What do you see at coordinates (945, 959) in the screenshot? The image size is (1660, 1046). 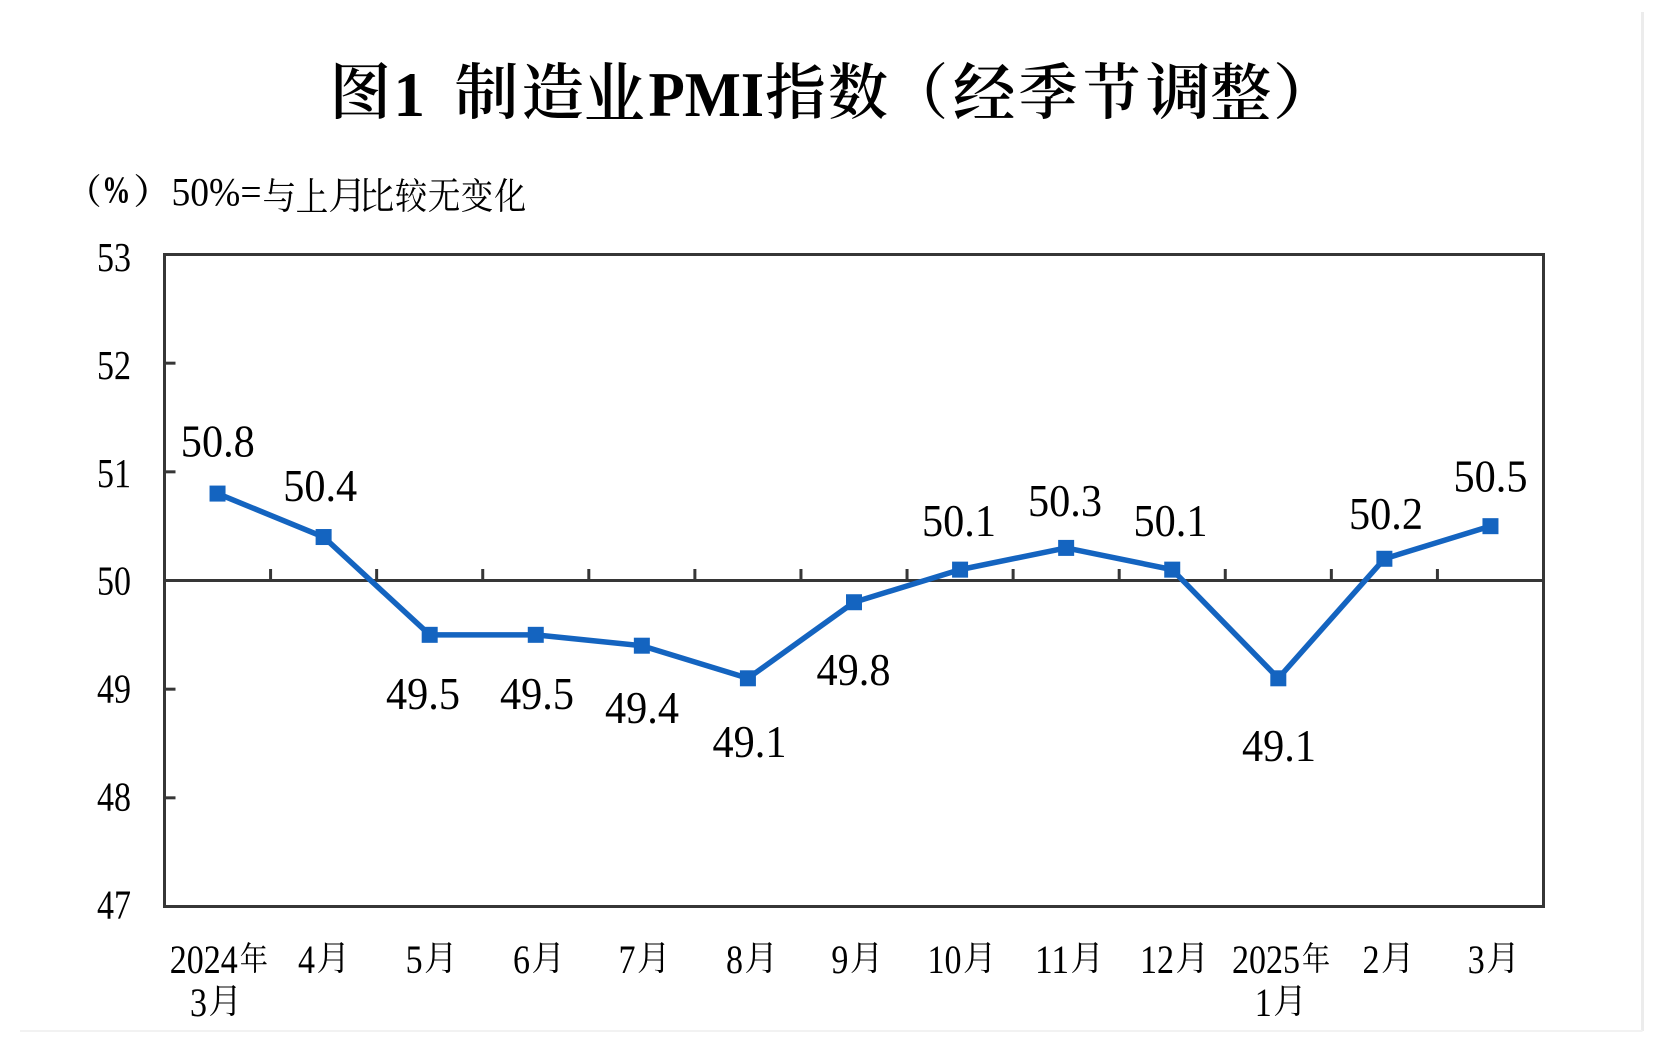 I see `svg-text: 10` at bounding box center [945, 959].